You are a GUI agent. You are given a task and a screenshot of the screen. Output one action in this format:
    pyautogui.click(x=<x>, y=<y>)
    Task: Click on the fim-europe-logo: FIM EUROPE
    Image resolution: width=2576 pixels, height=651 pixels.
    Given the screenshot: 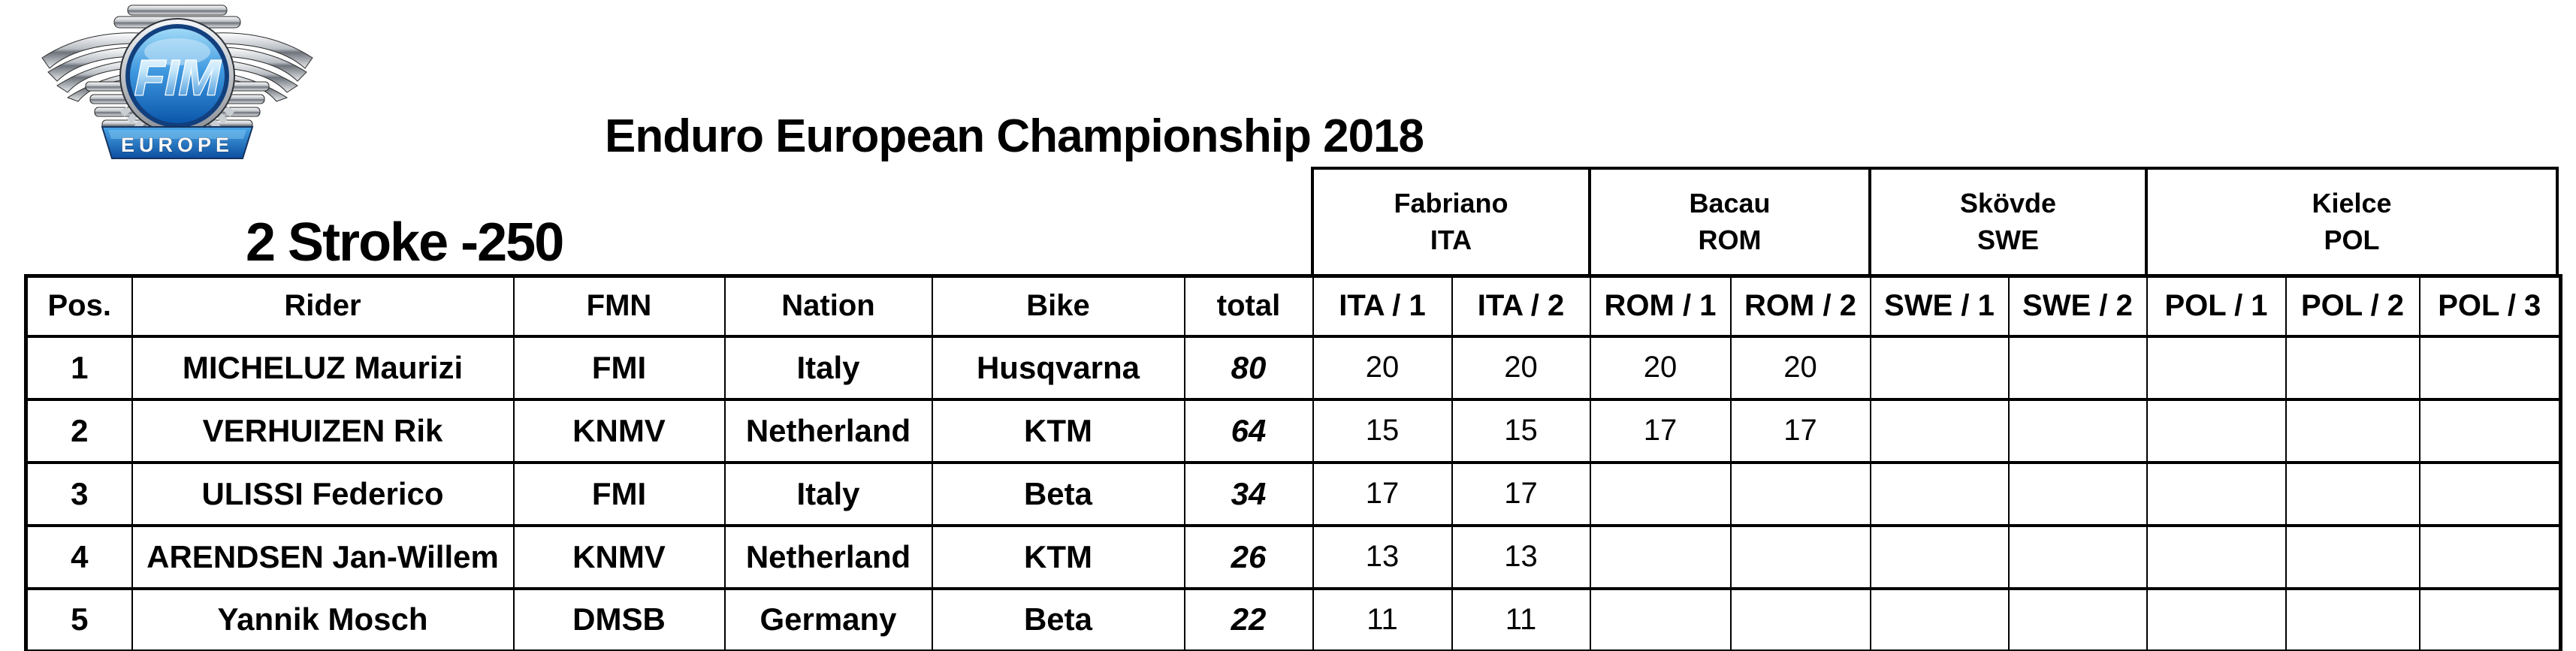 What is the action you would take?
    pyautogui.click(x=177, y=82)
    